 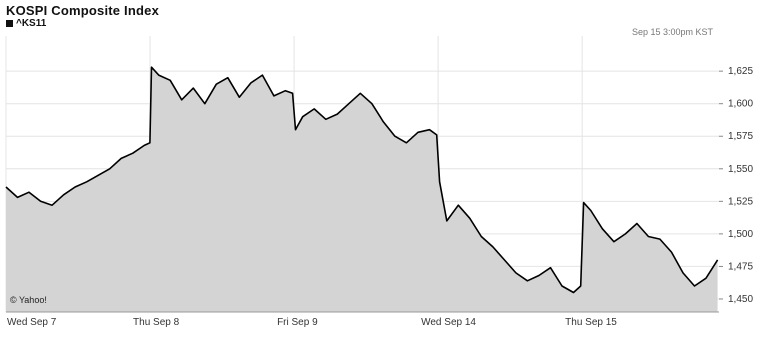 What do you see at coordinates (672, 32) in the screenshot?
I see `timestamp: Sep 15 3:00pm KST` at bounding box center [672, 32].